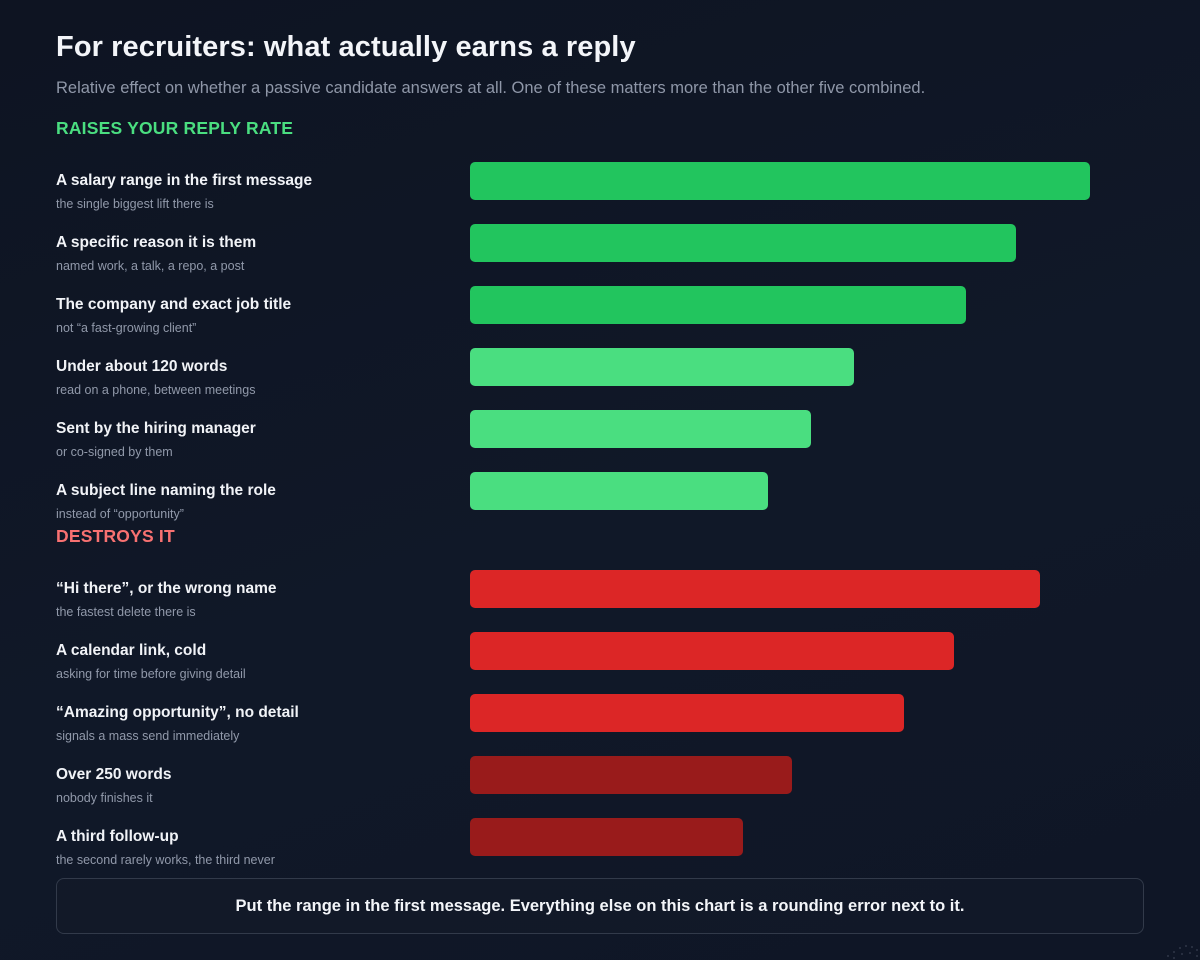  What do you see at coordinates (131, 650) in the screenshot?
I see `bar-label: A calendar link, cold` at bounding box center [131, 650].